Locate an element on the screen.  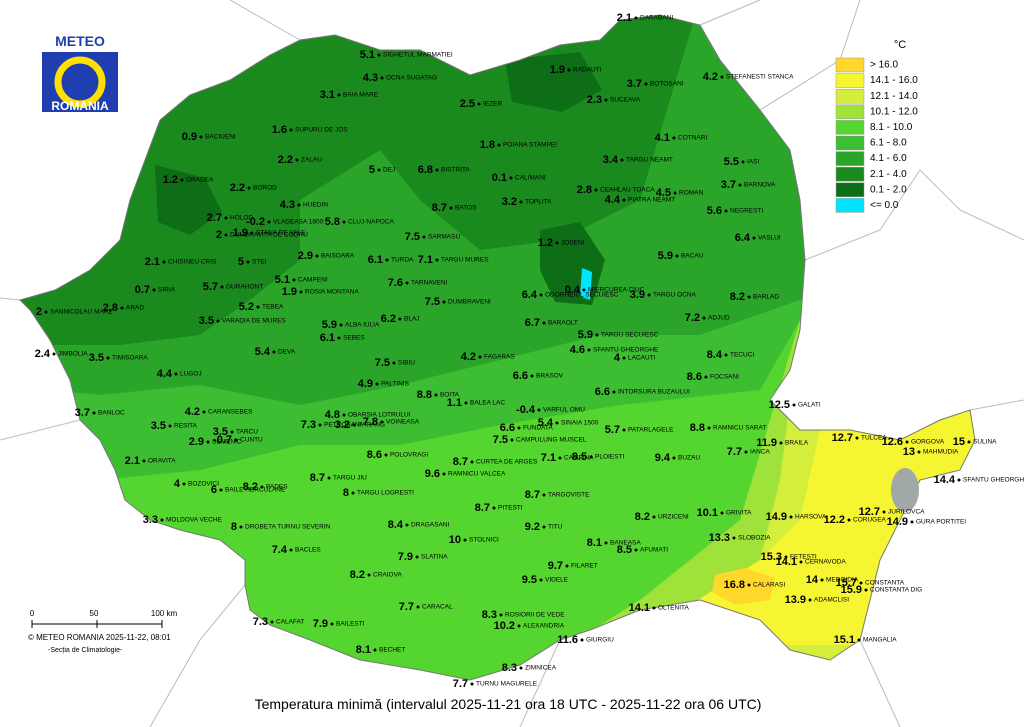
station-value: 5.1 is located at coordinates (367, 55).